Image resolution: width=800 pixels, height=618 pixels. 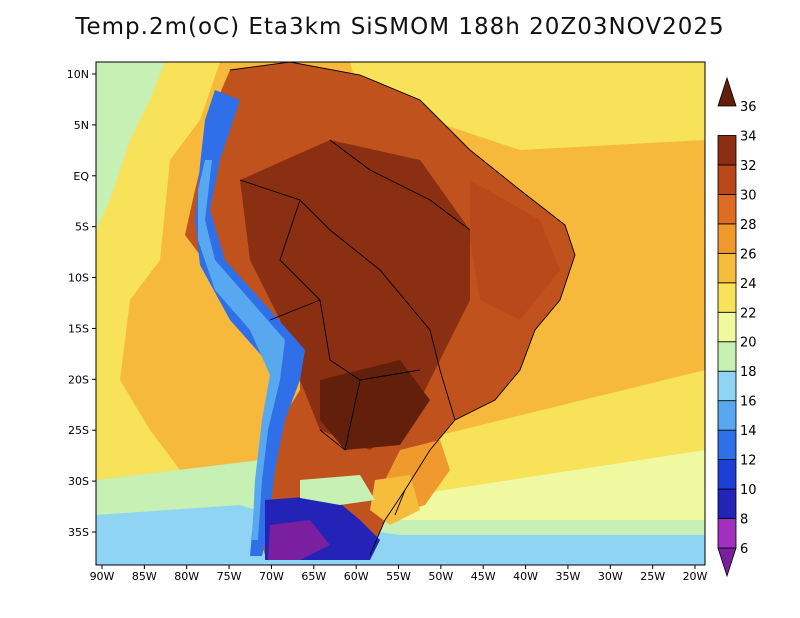 What do you see at coordinates (748, 402) in the screenshot?
I see `colorbar-label: 16` at bounding box center [748, 402].